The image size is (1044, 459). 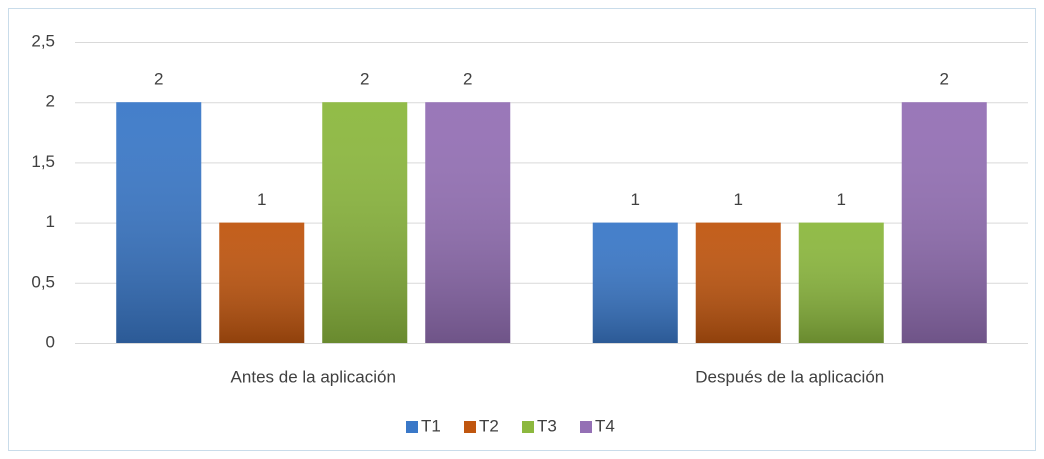 What do you see at coordinates (313, 376) in the screenshot?
I see `x-tick-label: Antes de la aplicación` at bounding box center [313, 376].